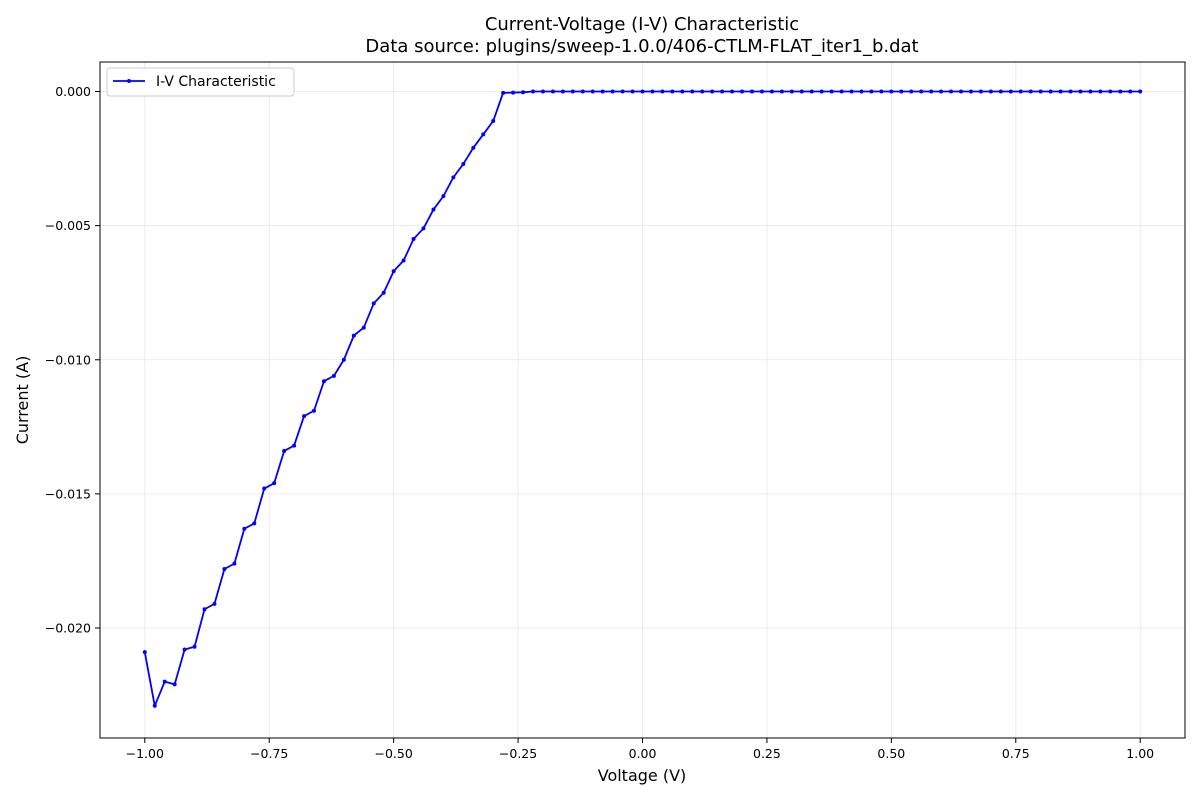 This screenshot has height=800, width=1200. What do you see at coordinates (767, 753) in the screenshot?
I see `x-tick-label: 0.25` at bounding box center [767, 753].